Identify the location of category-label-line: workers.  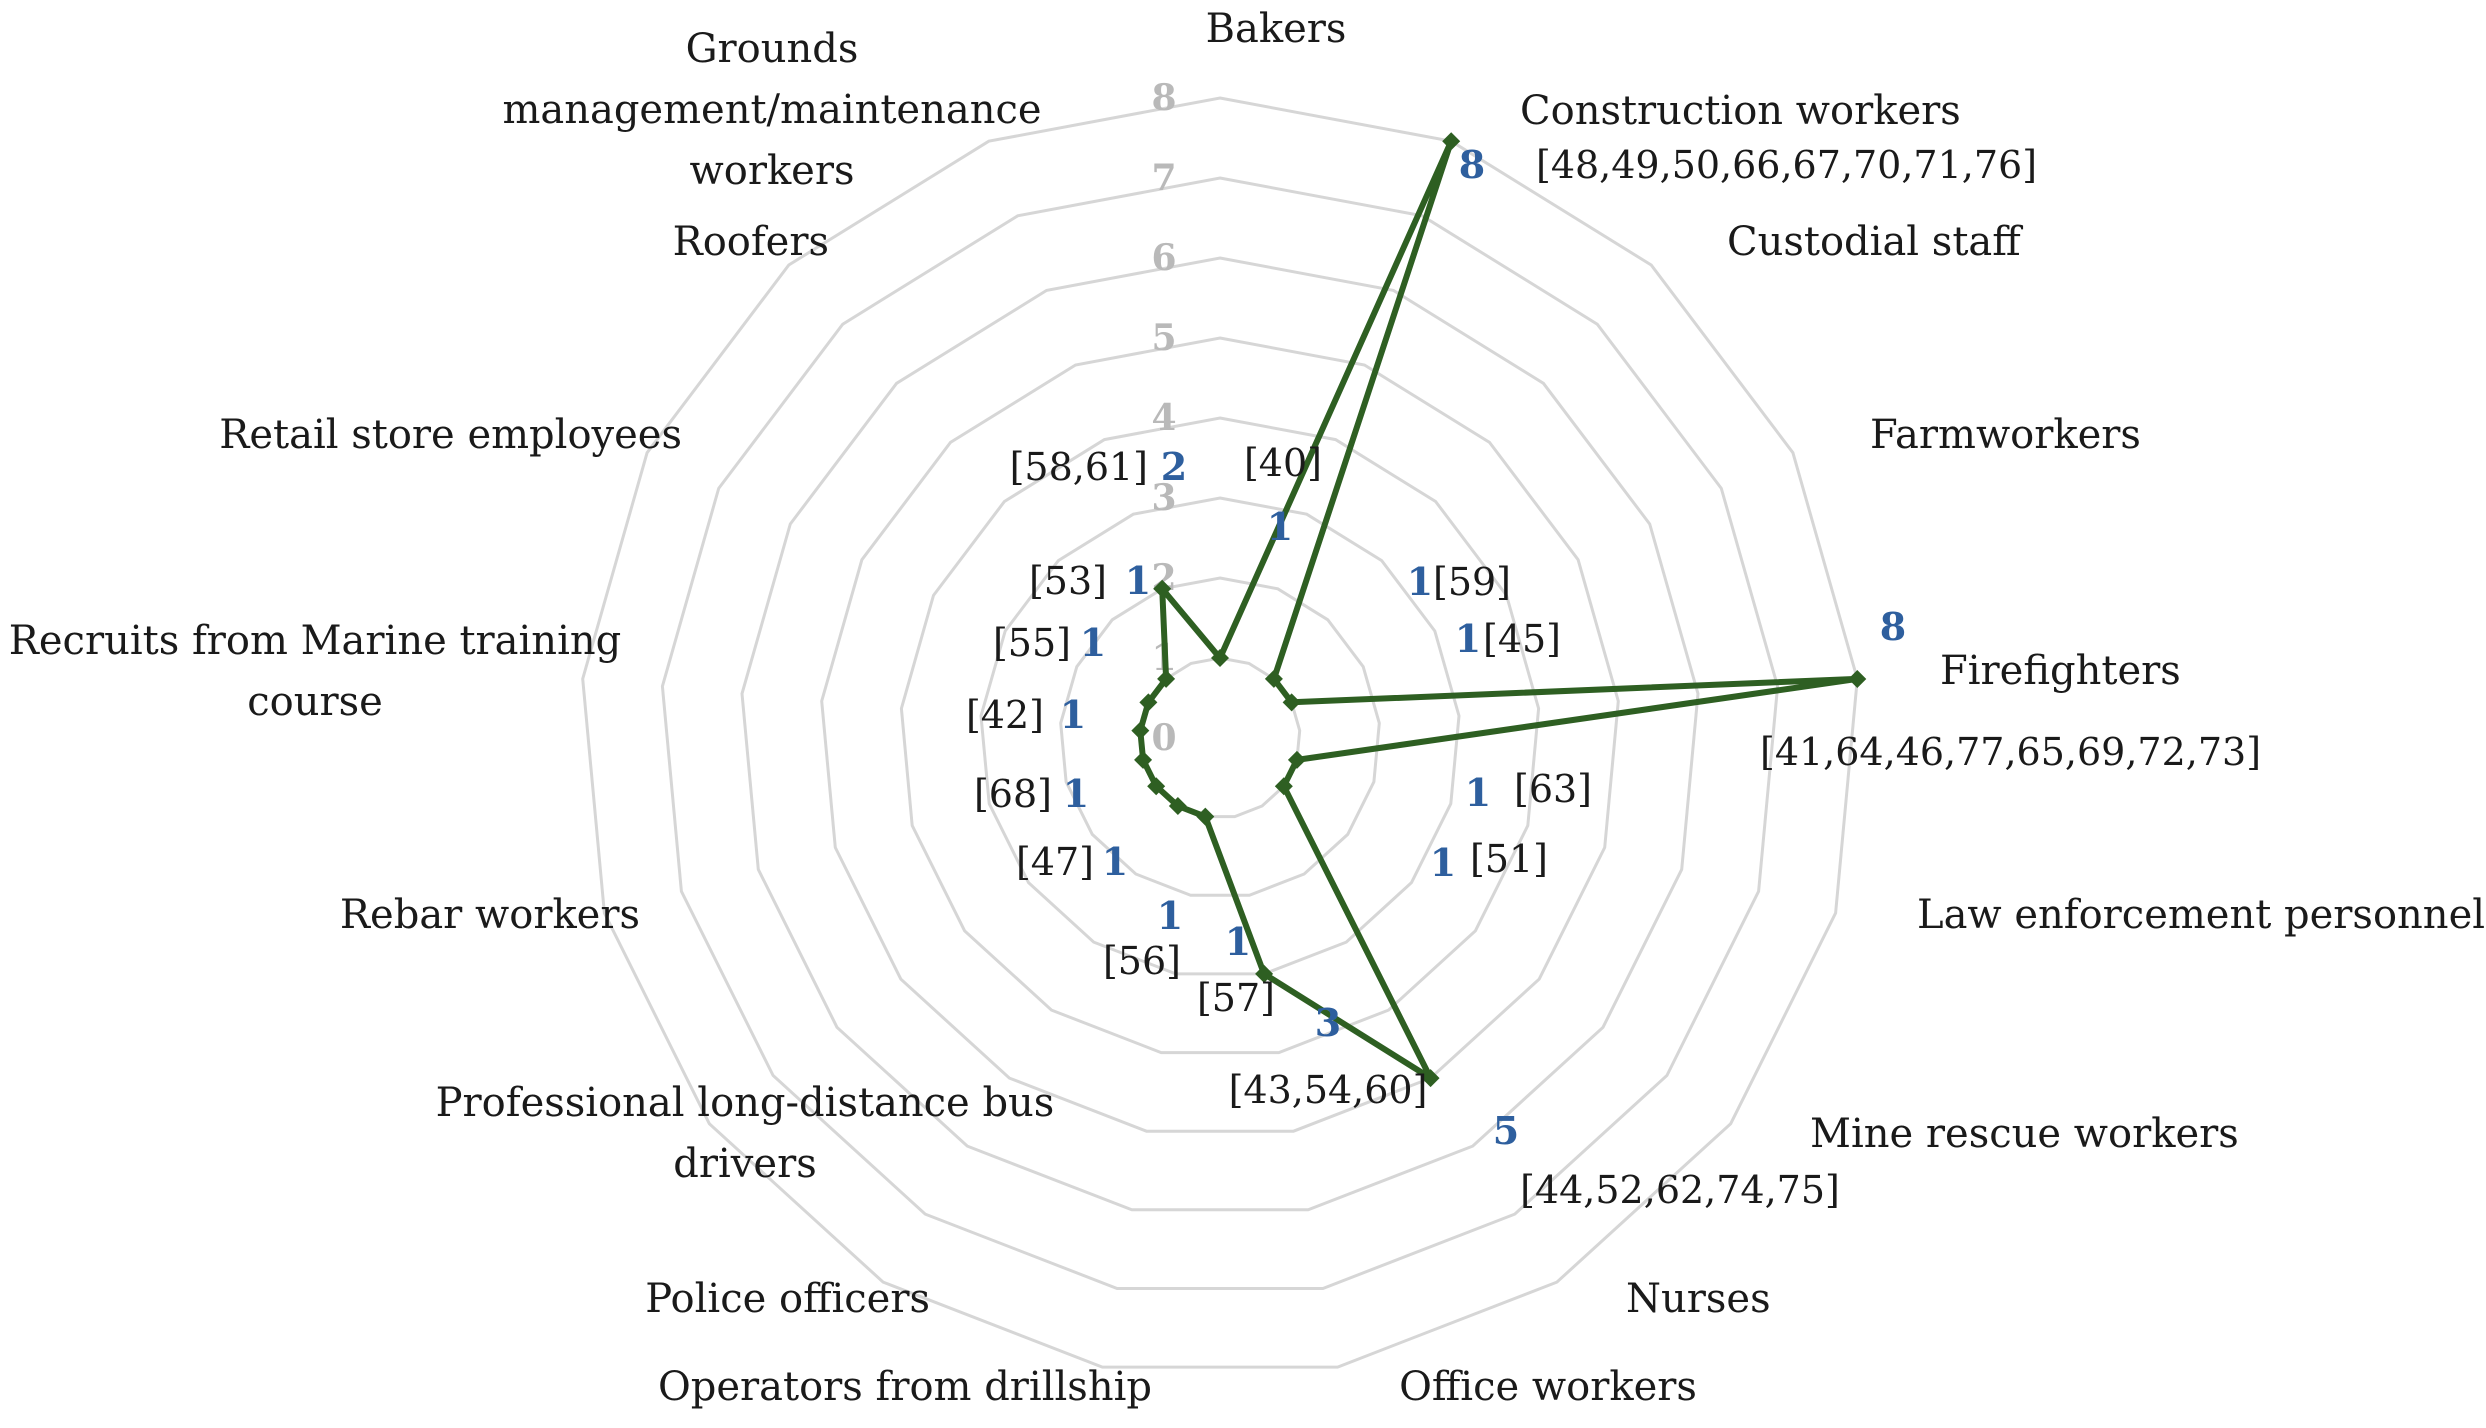
(772, 171).